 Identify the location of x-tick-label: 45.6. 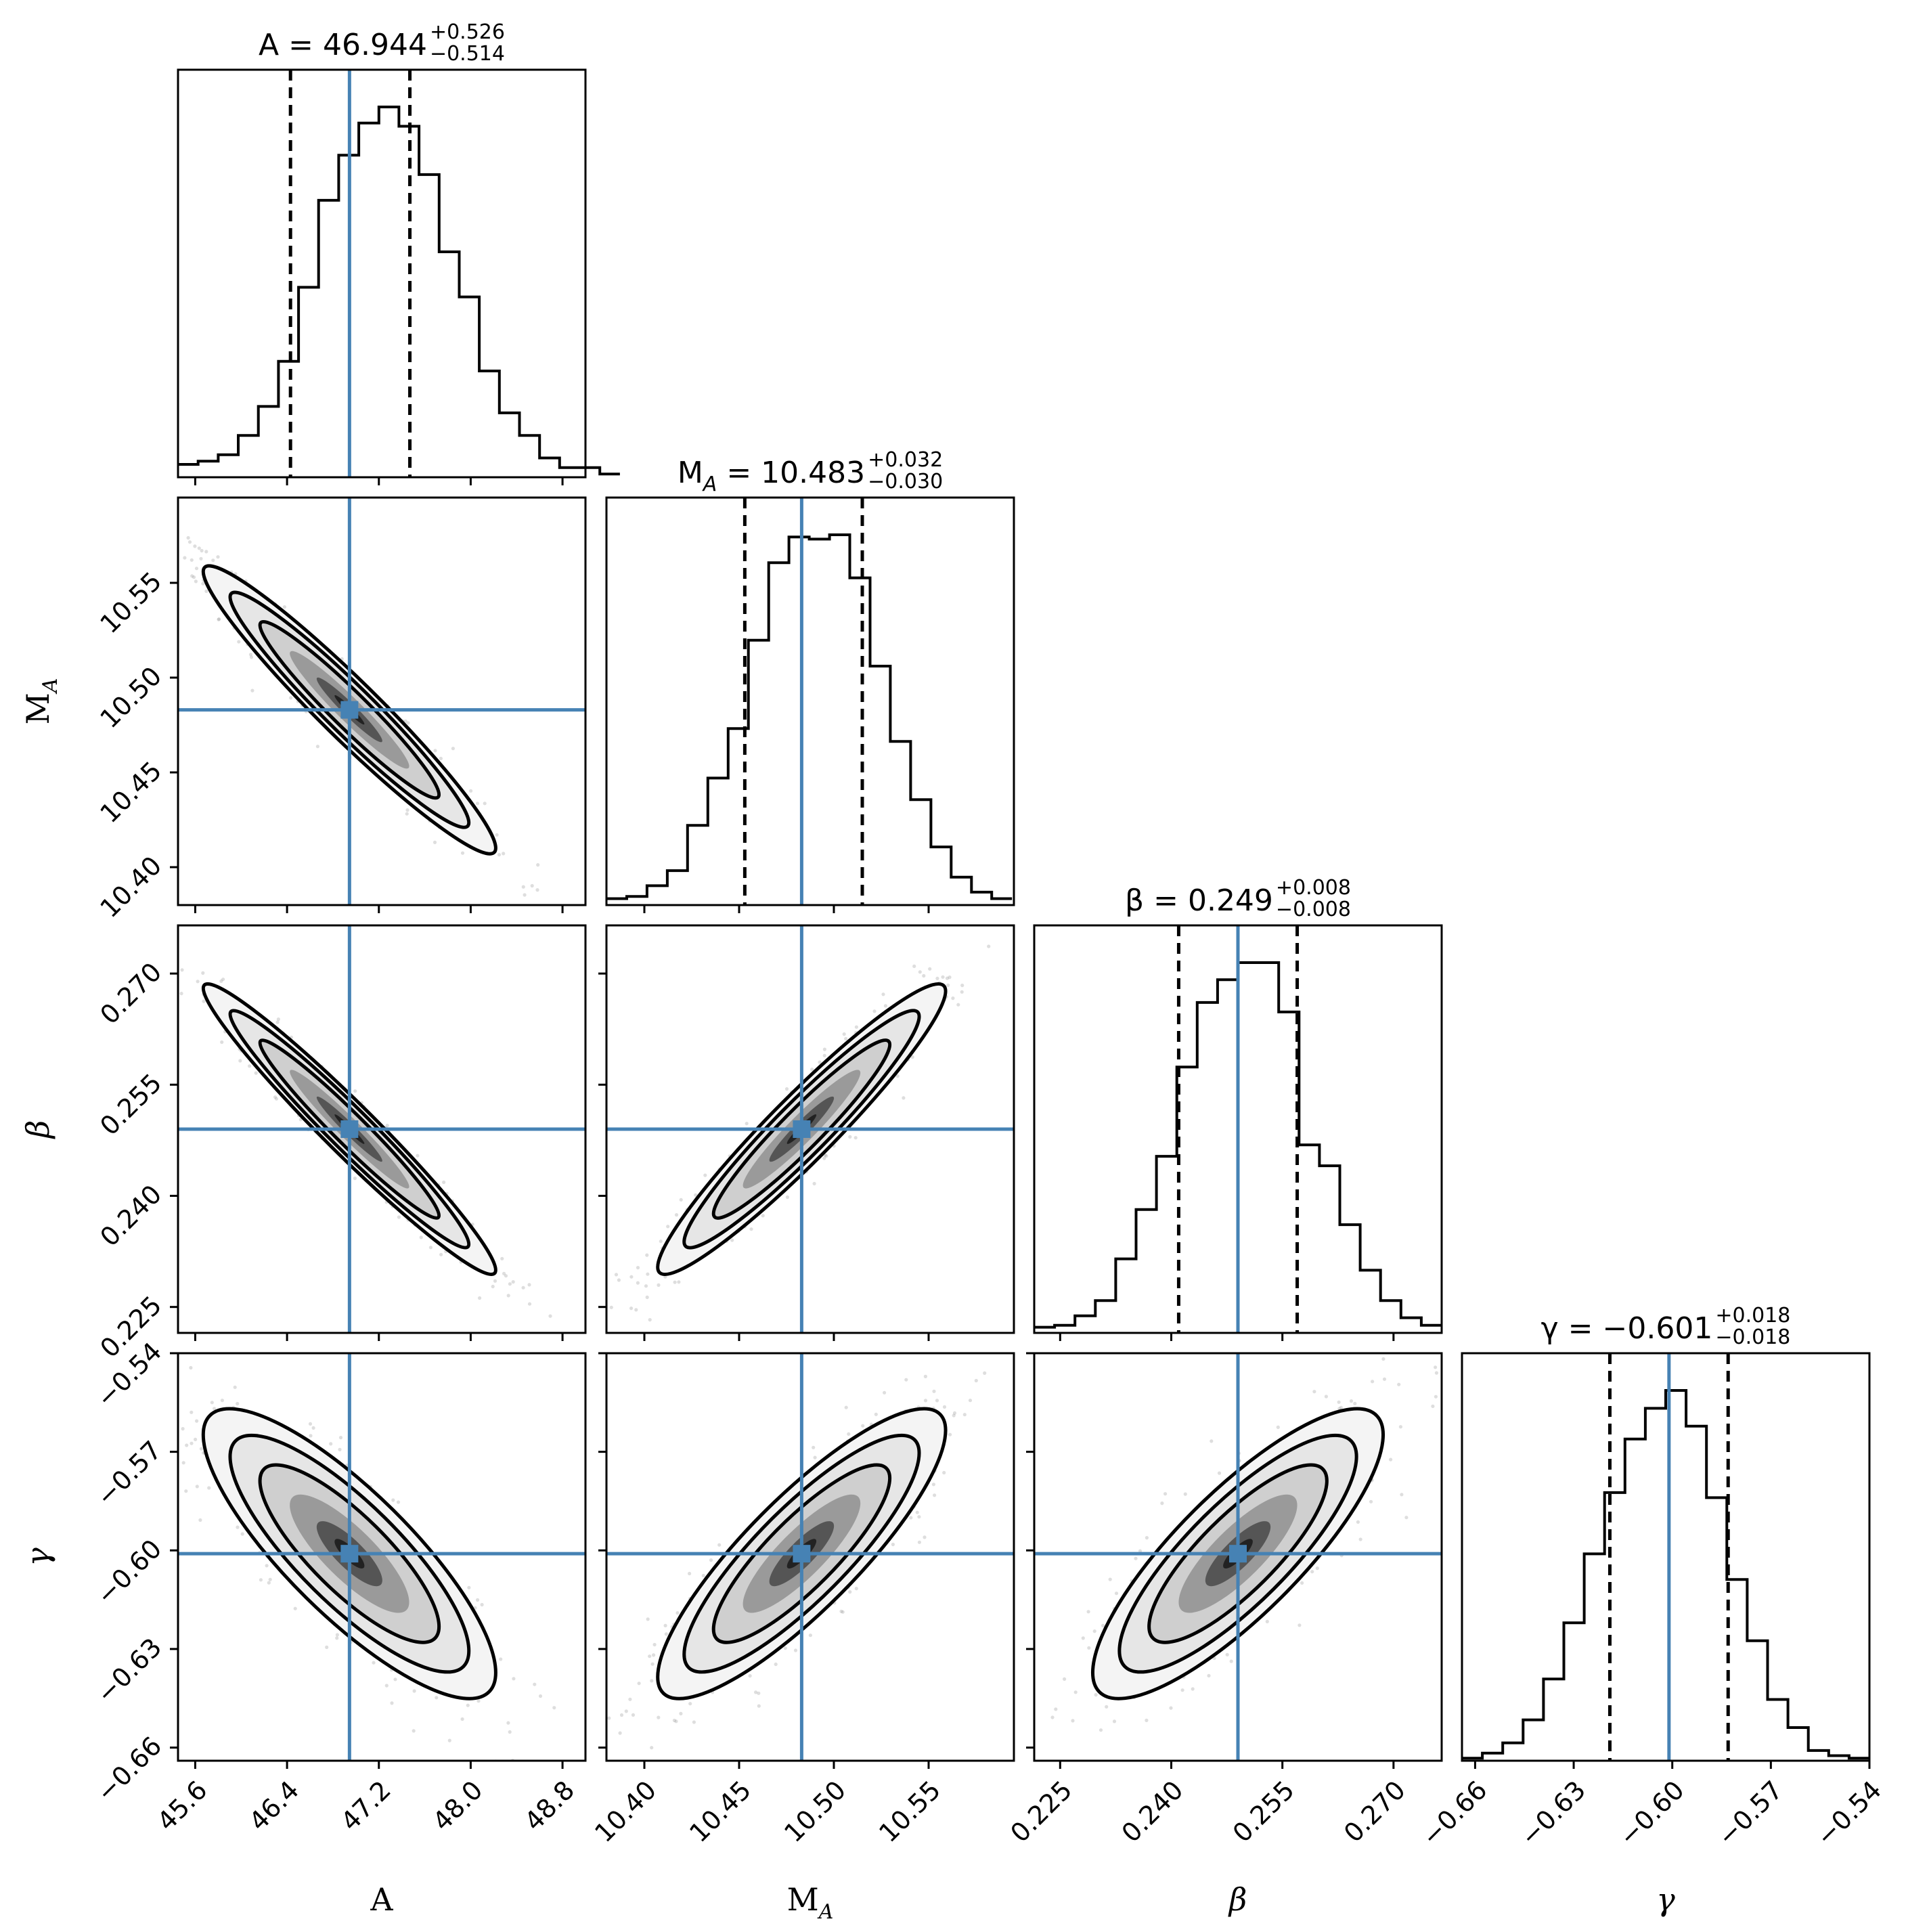
(182, 1806).